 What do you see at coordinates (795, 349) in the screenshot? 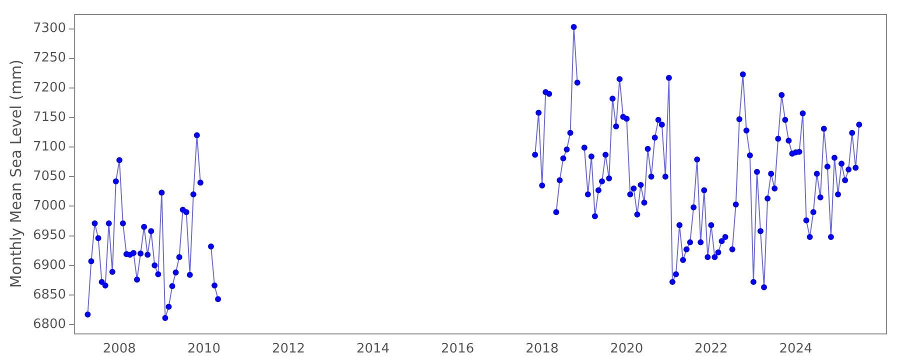
I see `x-tick-label: 2024` at bounding box center [795, 349].